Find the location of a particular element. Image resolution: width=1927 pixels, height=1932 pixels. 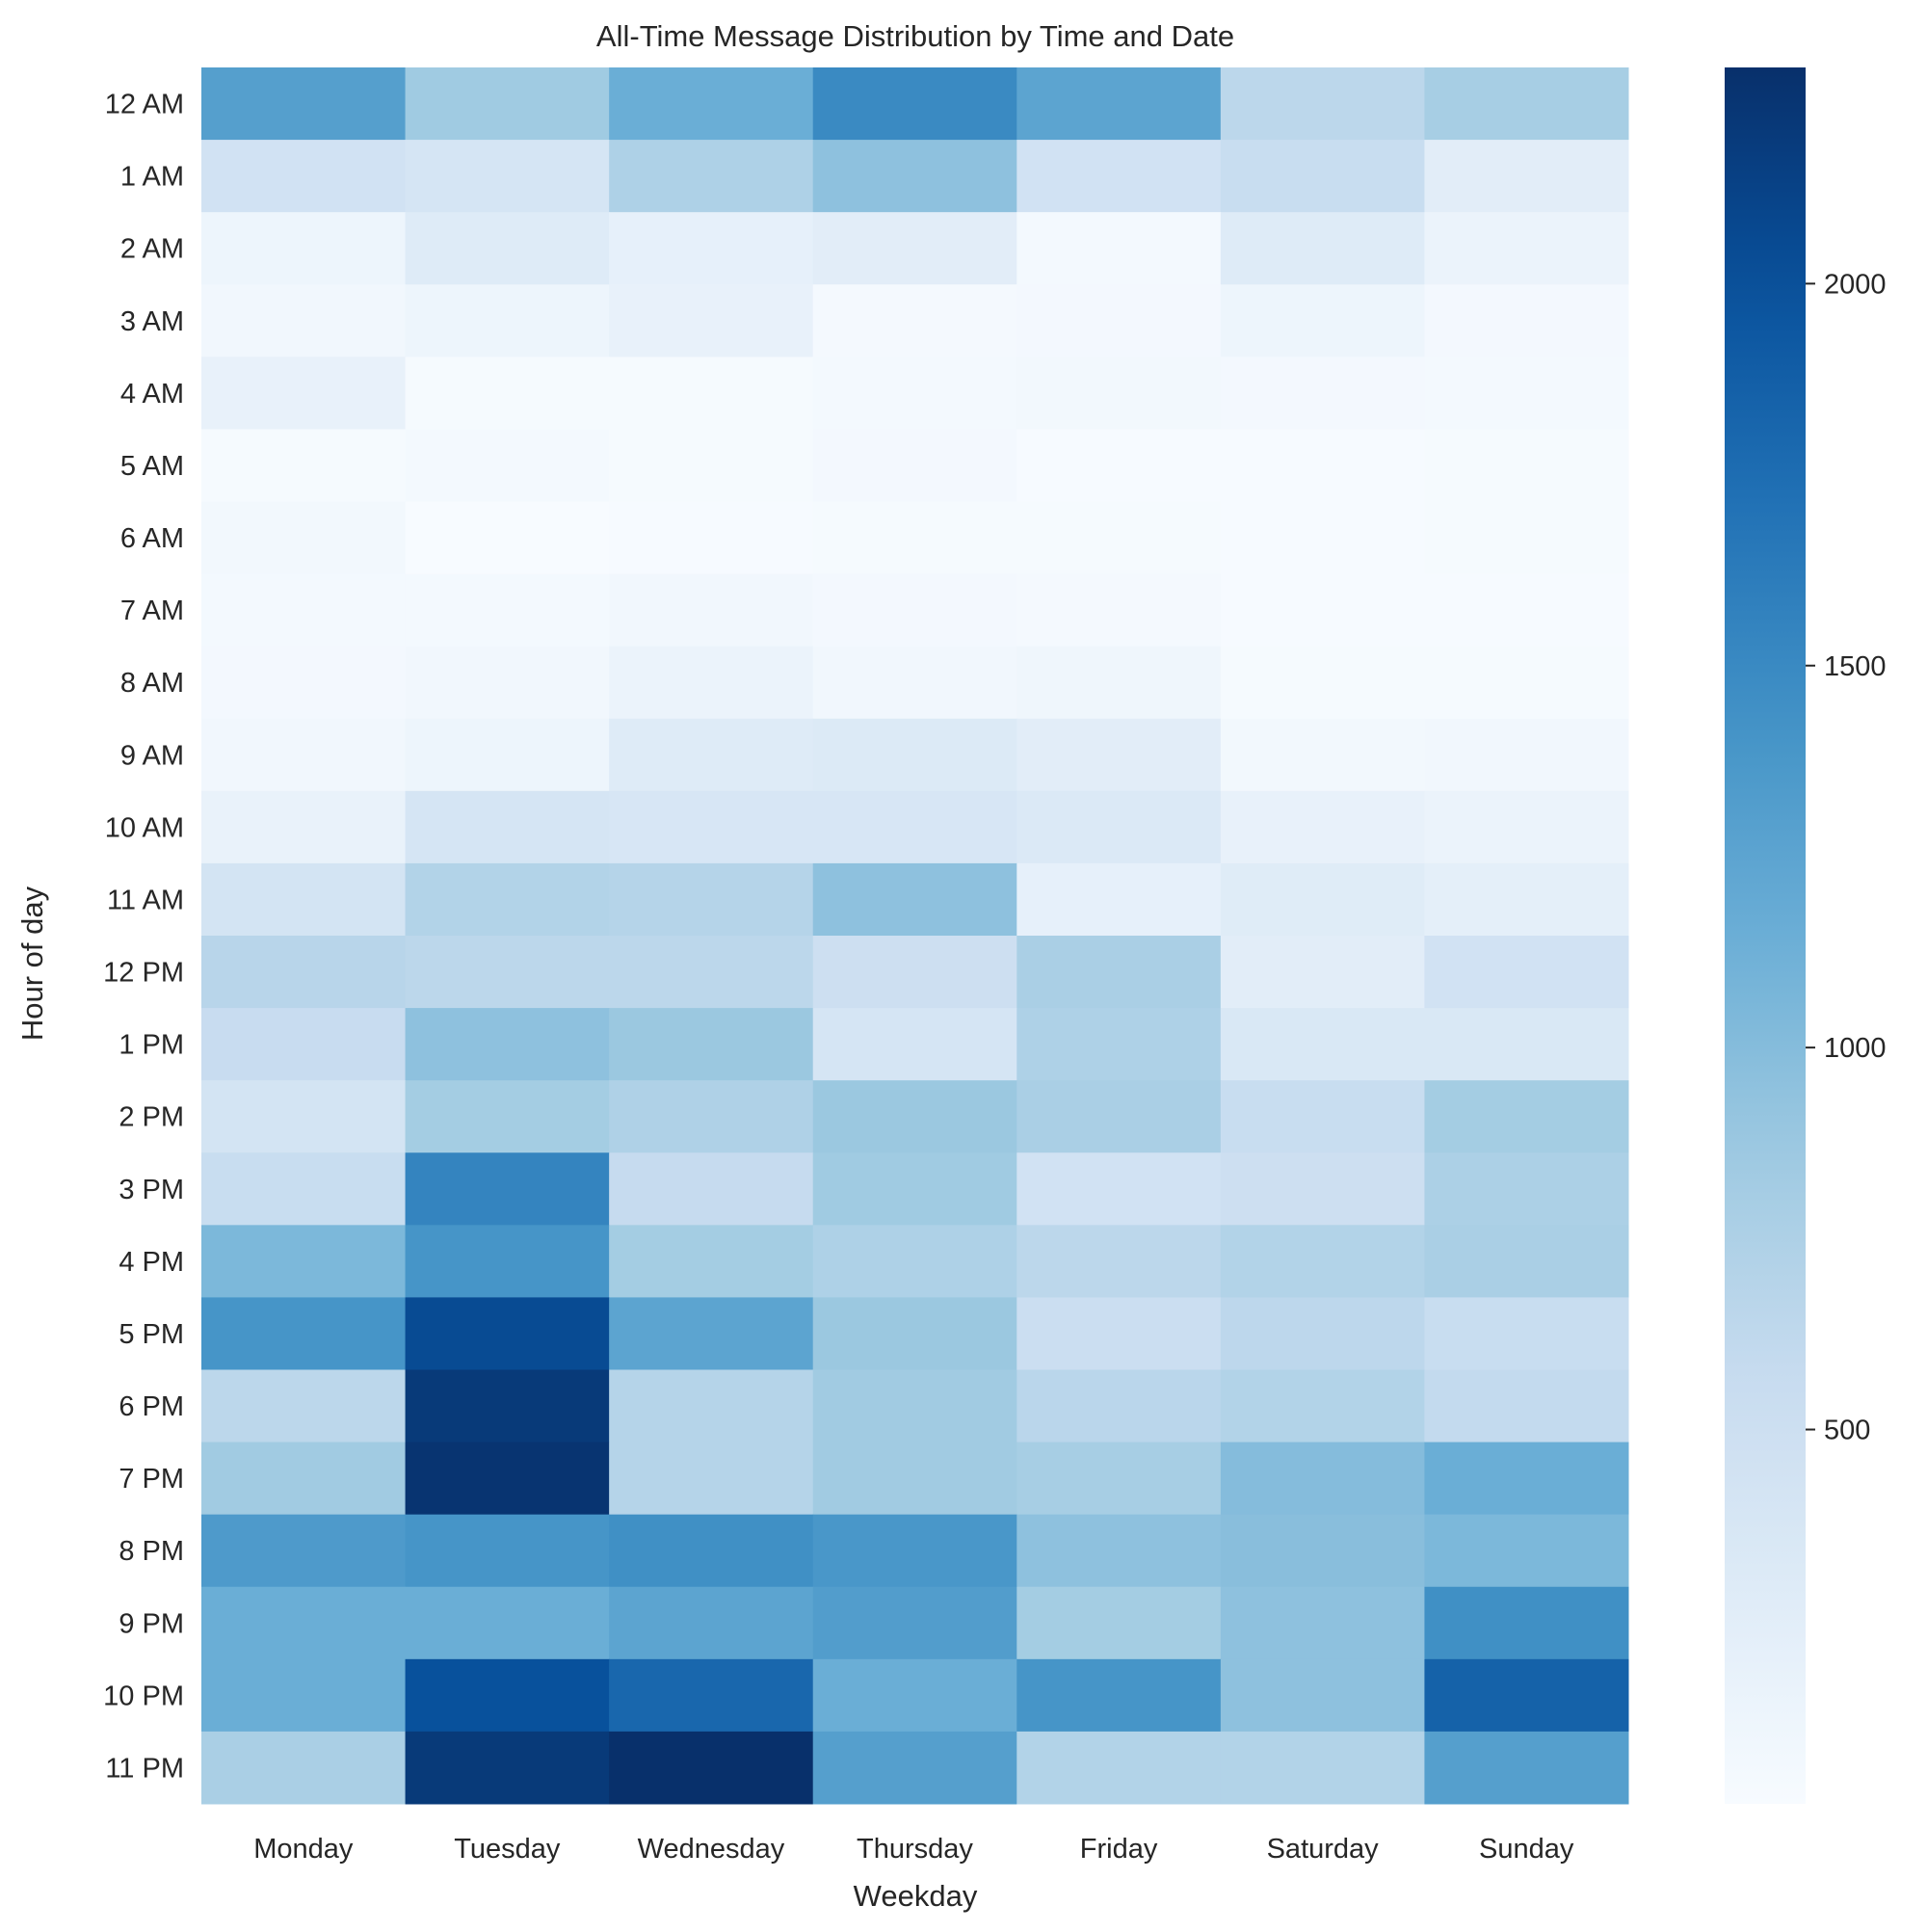

y-tick-label: 7 PM is located at coordinates (152, 1479).